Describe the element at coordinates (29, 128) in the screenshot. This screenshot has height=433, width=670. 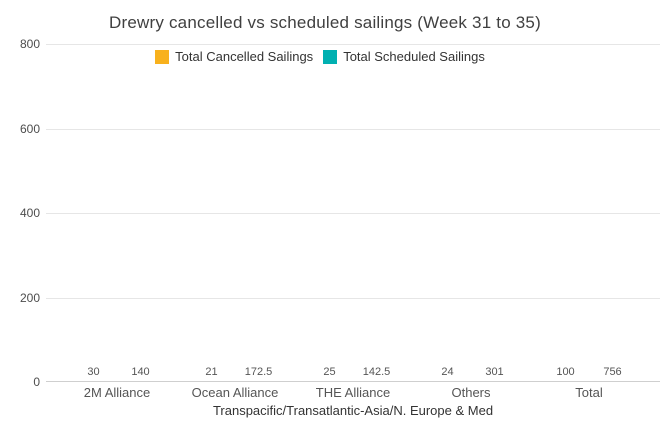
I see `y-axis-tick-label: 600` at that location.